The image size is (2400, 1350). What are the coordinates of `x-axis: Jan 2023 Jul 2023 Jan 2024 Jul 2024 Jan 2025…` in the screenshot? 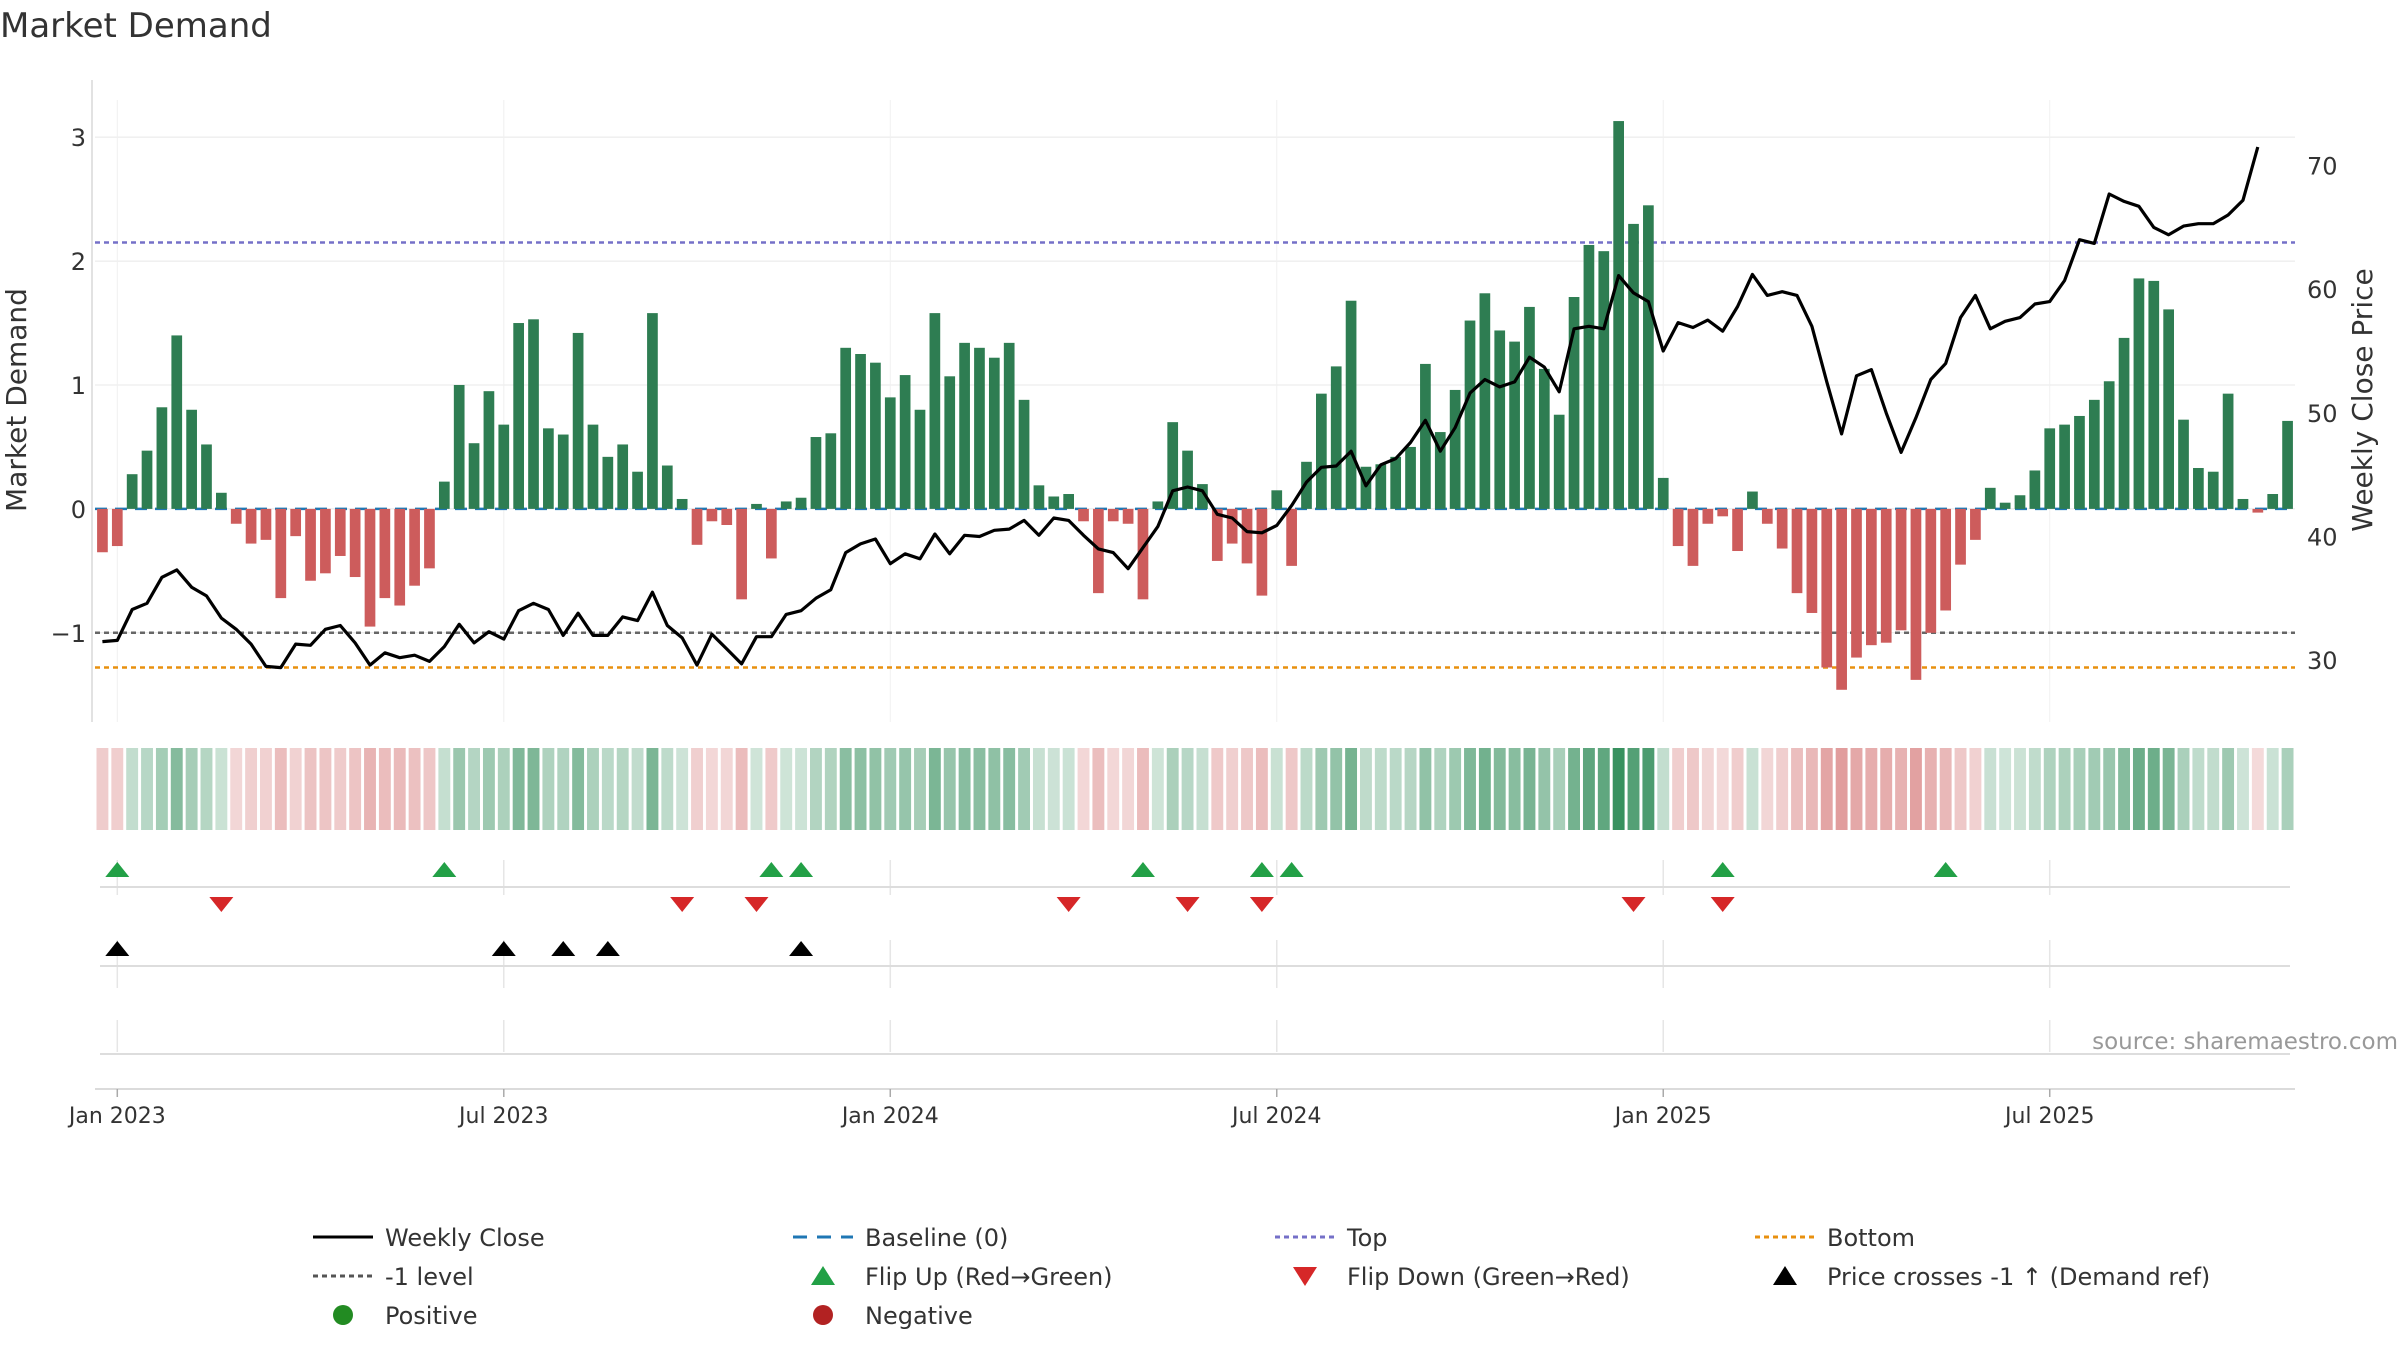 It's located at (1181, 1108).